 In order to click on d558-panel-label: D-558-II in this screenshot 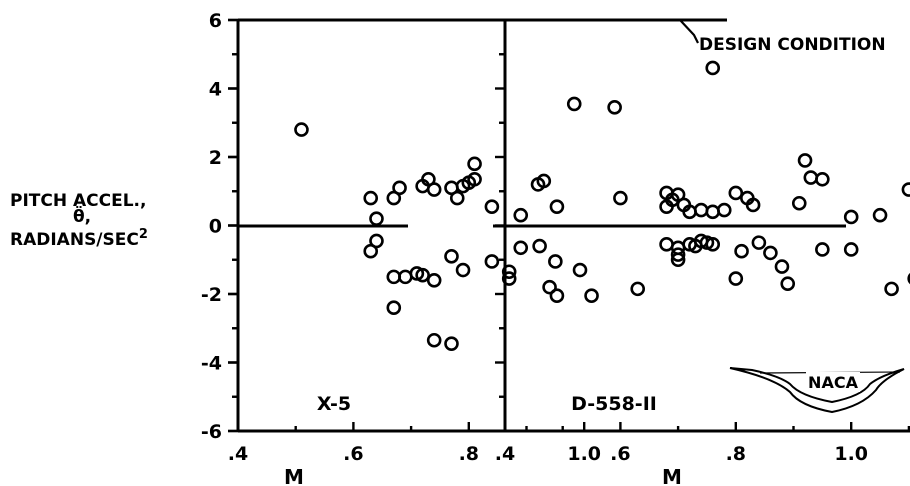, I will do `click(614, 404)`.